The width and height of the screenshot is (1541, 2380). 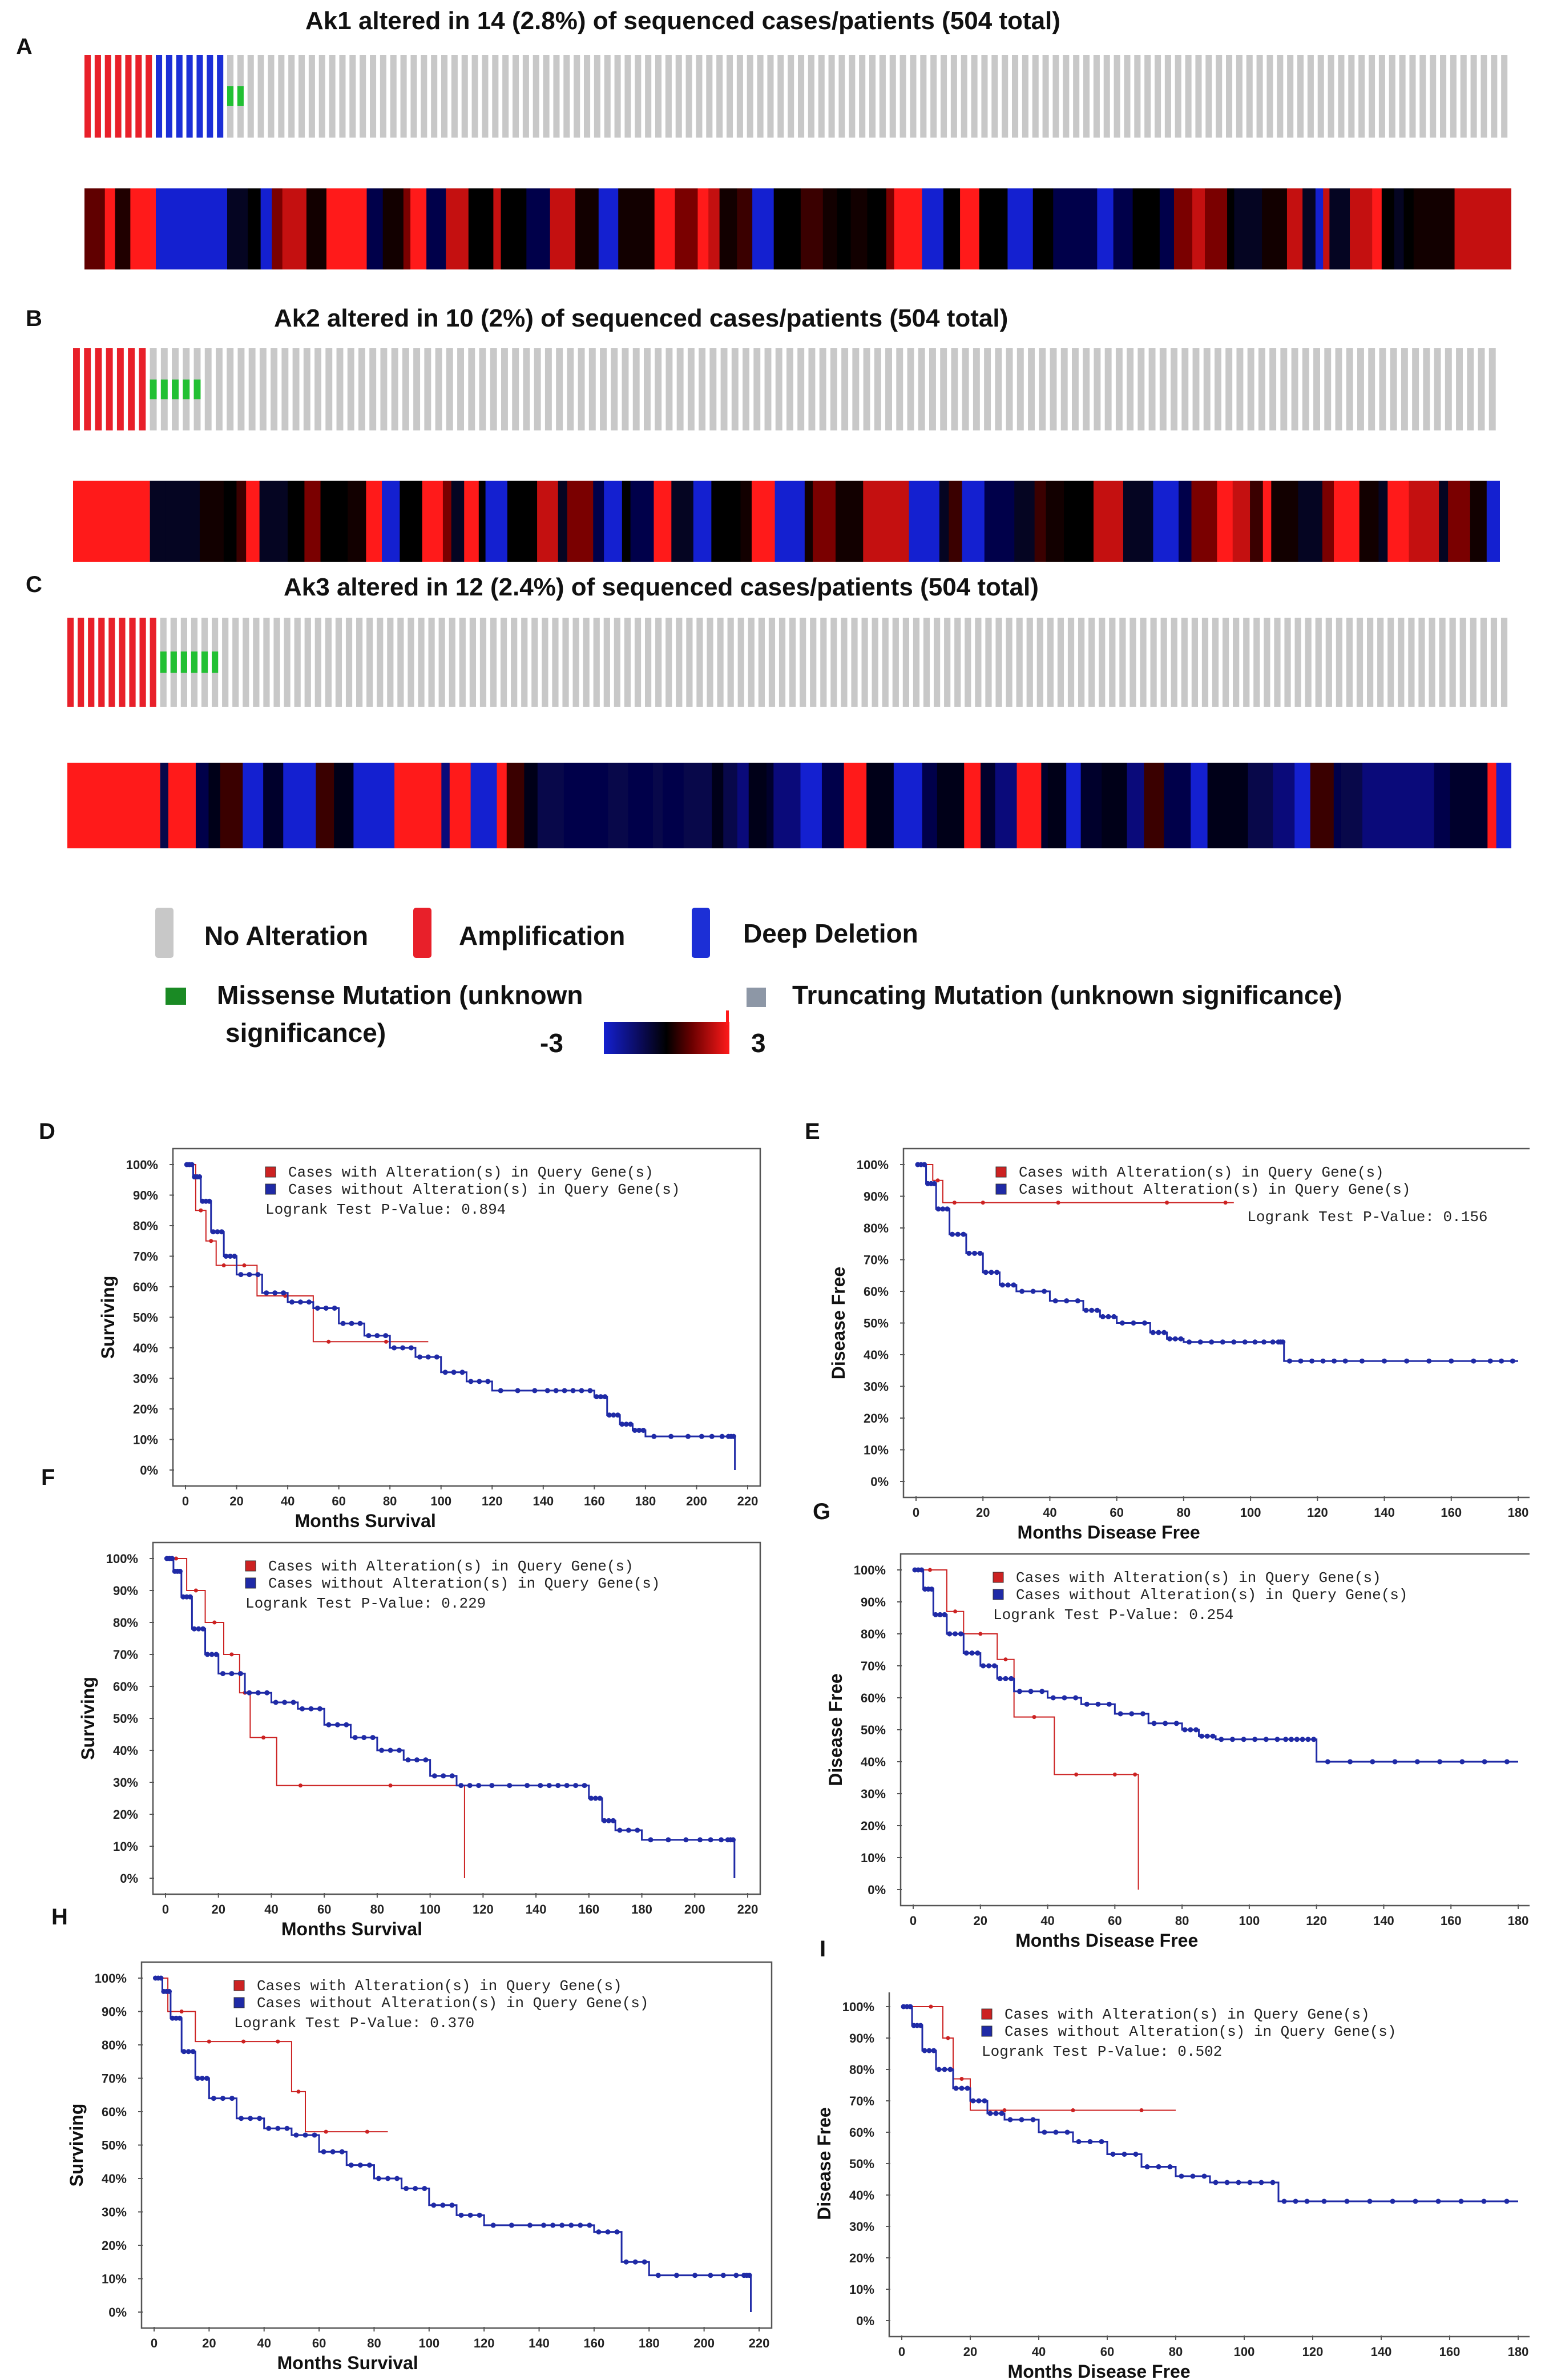 What do you see at coordinates (271, 1909) in the screenshot?
I see `x-tick-label: 40` at bounding box center [271, 1909].